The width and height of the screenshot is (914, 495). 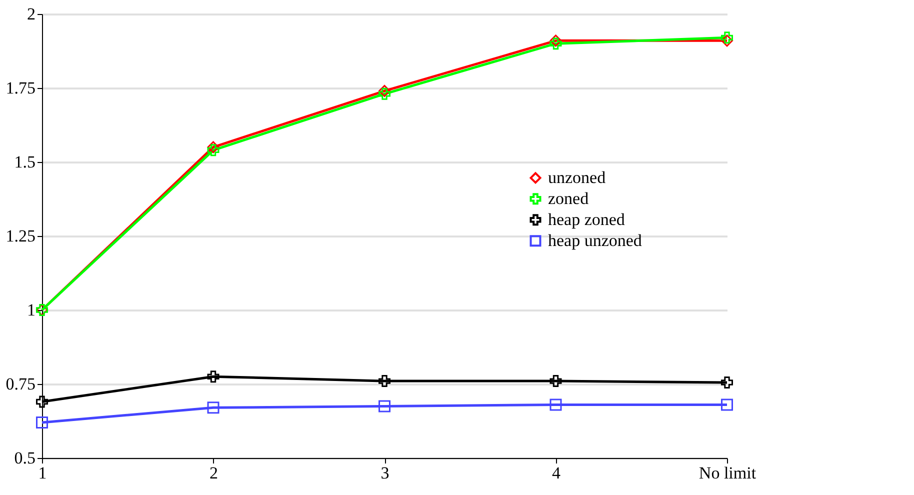 What do you see at coordinates (21, 384) in the screenshot?
I see `y-tick-label: 0.75` at bounding box center [21, 384].